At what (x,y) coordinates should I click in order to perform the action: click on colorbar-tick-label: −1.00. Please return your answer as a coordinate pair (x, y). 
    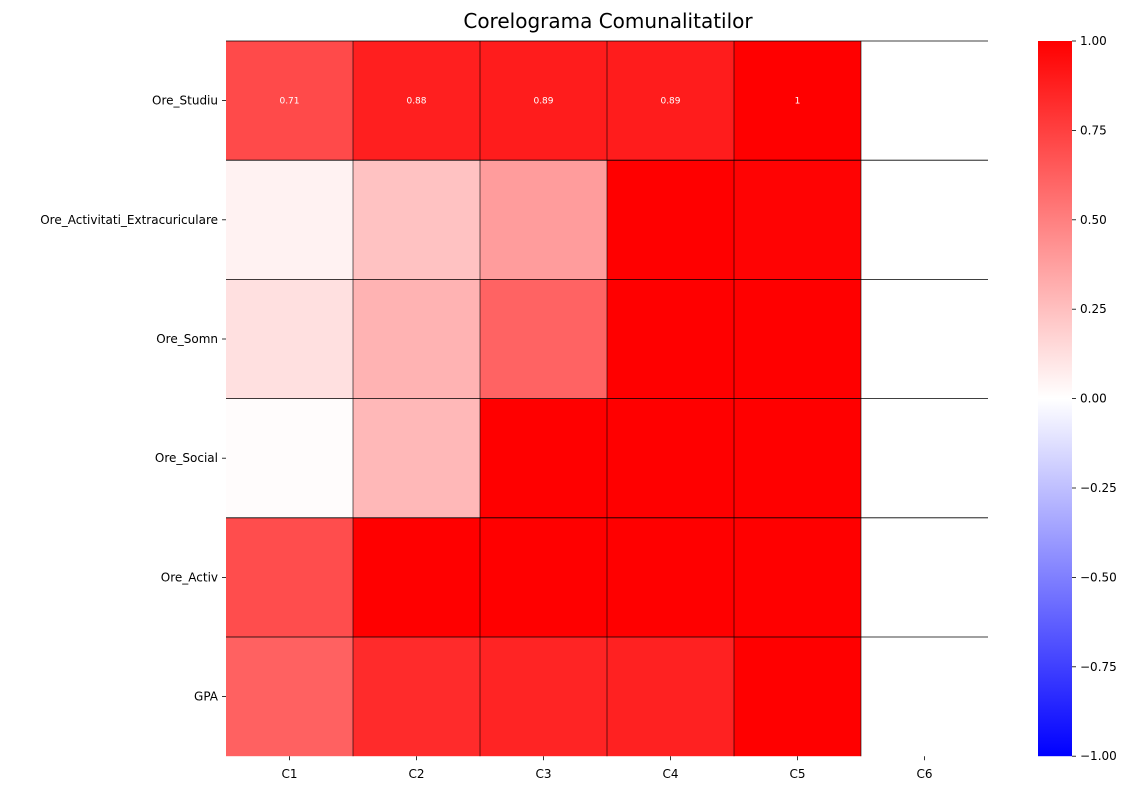
    Looking at the image, I should click on (1098, 756).